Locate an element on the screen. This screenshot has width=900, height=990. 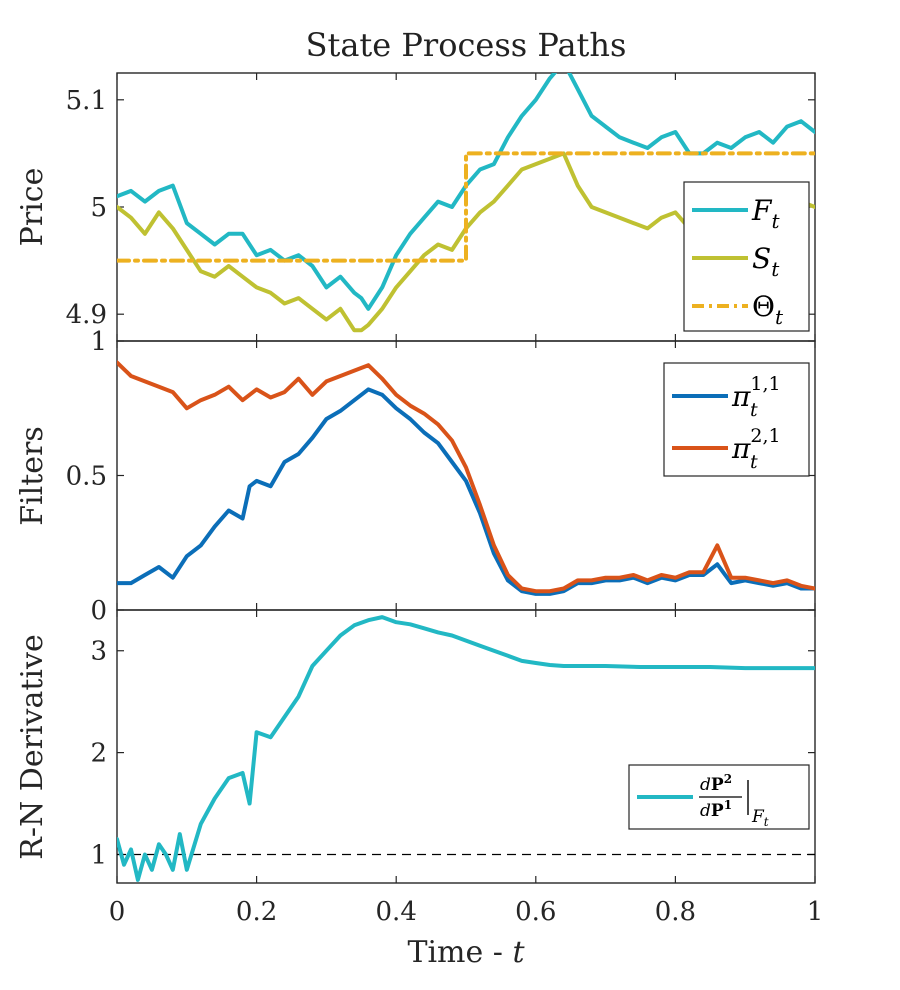
chart-title: State Process Paths is located at coordinates (466, 45).